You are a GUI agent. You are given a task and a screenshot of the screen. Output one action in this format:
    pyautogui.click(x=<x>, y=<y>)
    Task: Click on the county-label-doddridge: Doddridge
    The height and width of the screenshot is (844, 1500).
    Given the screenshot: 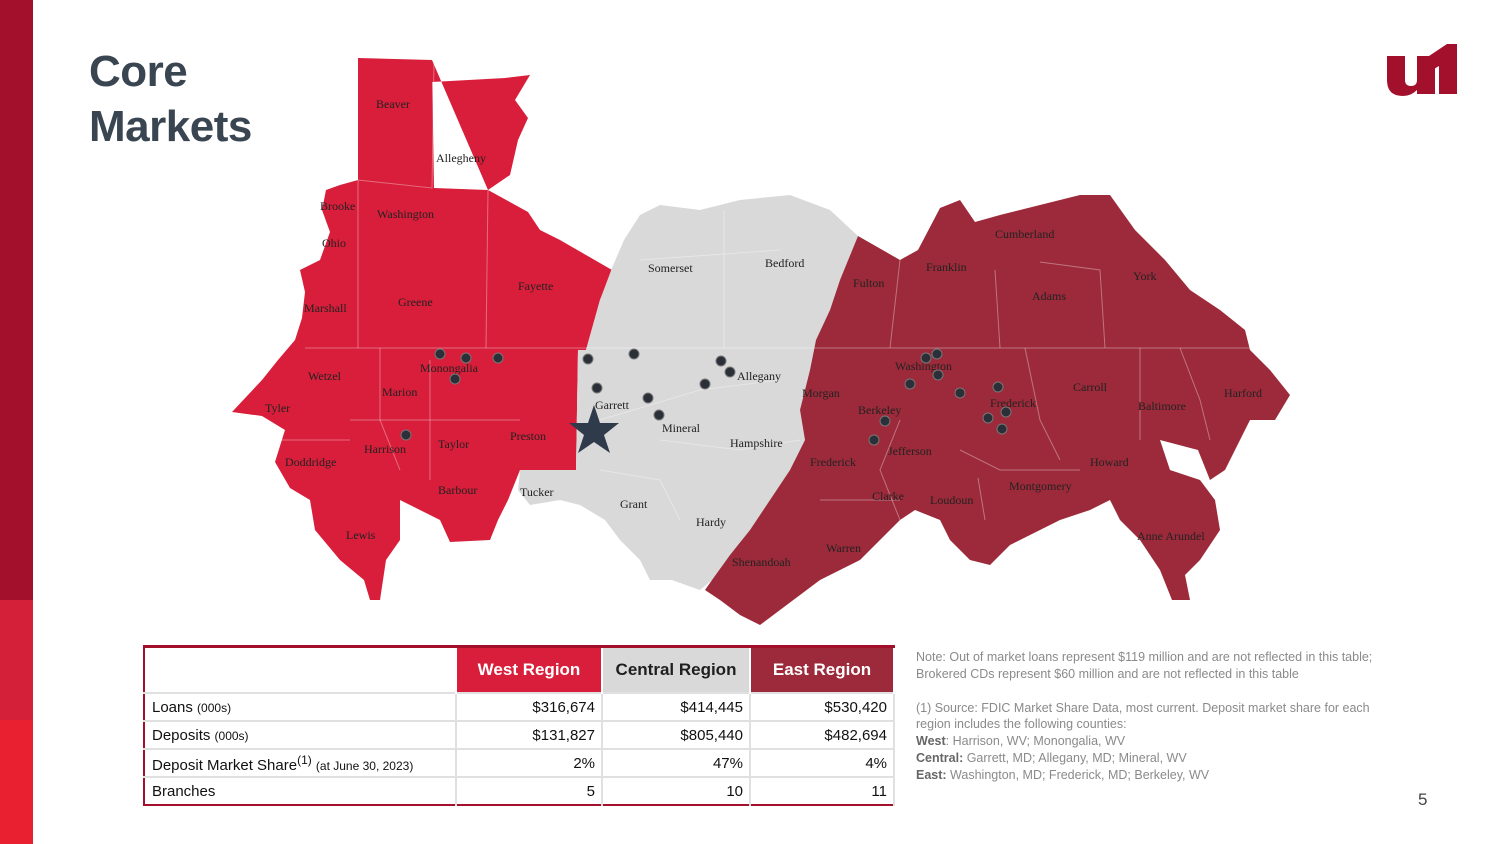 What is the action you would take?
    pyautogui.click(x=310, y=462)
    